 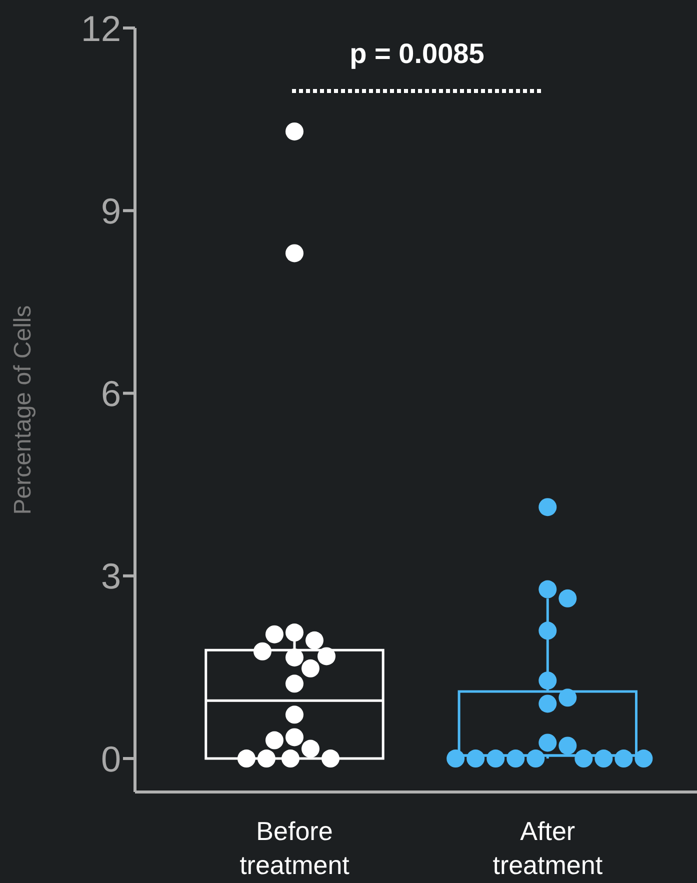 I want to click on y-tick-label: 0, so click(x=110, y=759).